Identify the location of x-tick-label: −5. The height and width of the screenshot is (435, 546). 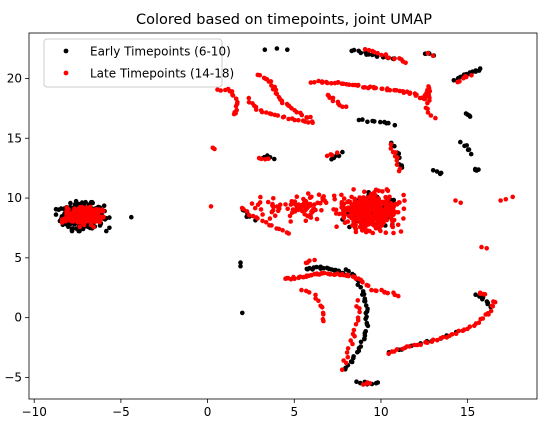
(121, 412).